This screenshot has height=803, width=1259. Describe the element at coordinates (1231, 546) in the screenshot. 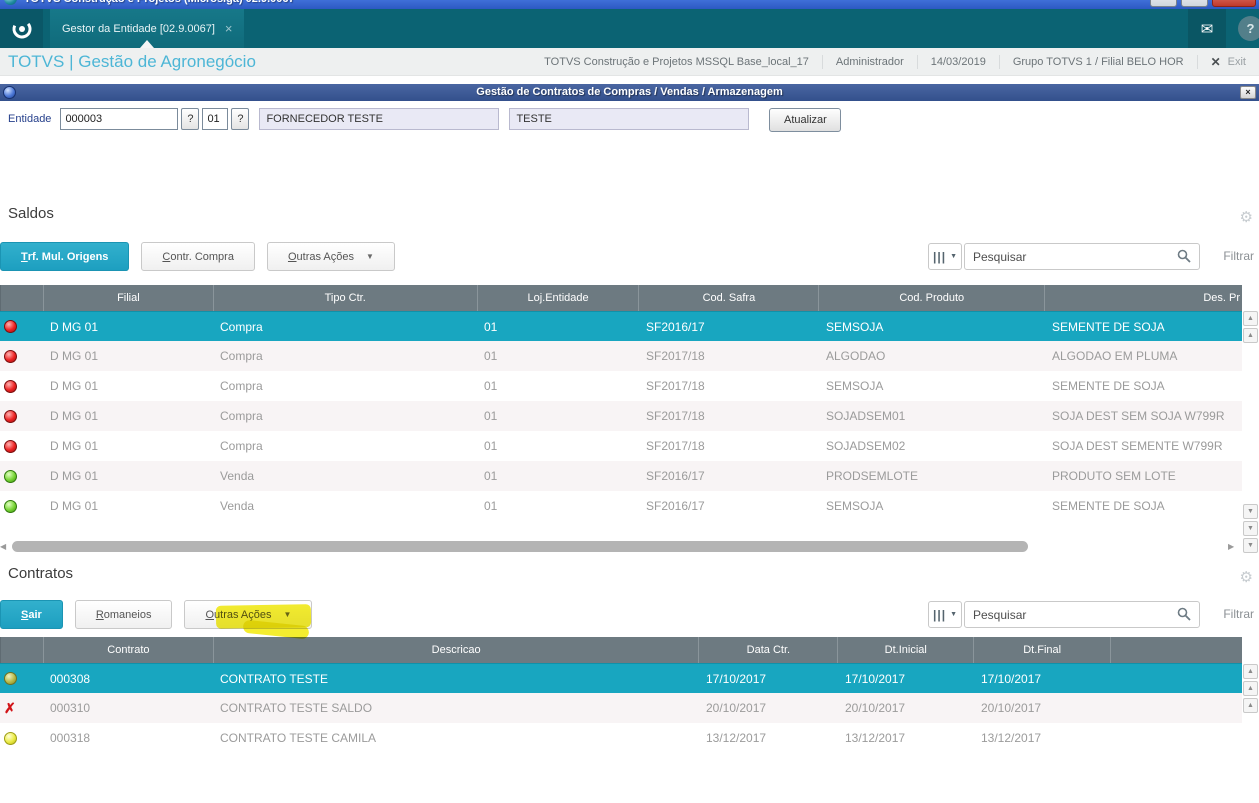

I see `scroll-right-icon: ▶` at that location.